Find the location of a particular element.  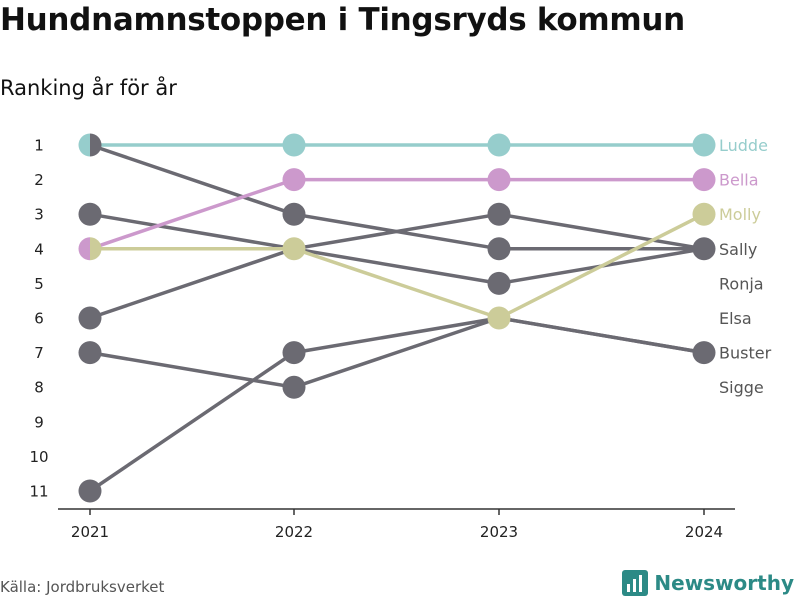

x-tick-label: 2022 is located at coordinates (294, 532).